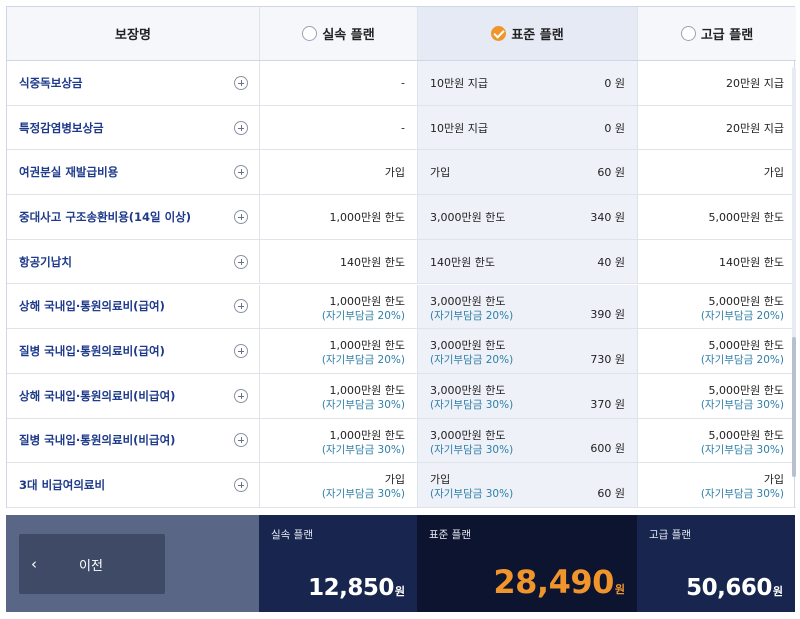  What do you see at coordinates (133, 261) in the screenshot?
I see `coverage-name-cell: 항공기납치` at bounding box center [133, 261].